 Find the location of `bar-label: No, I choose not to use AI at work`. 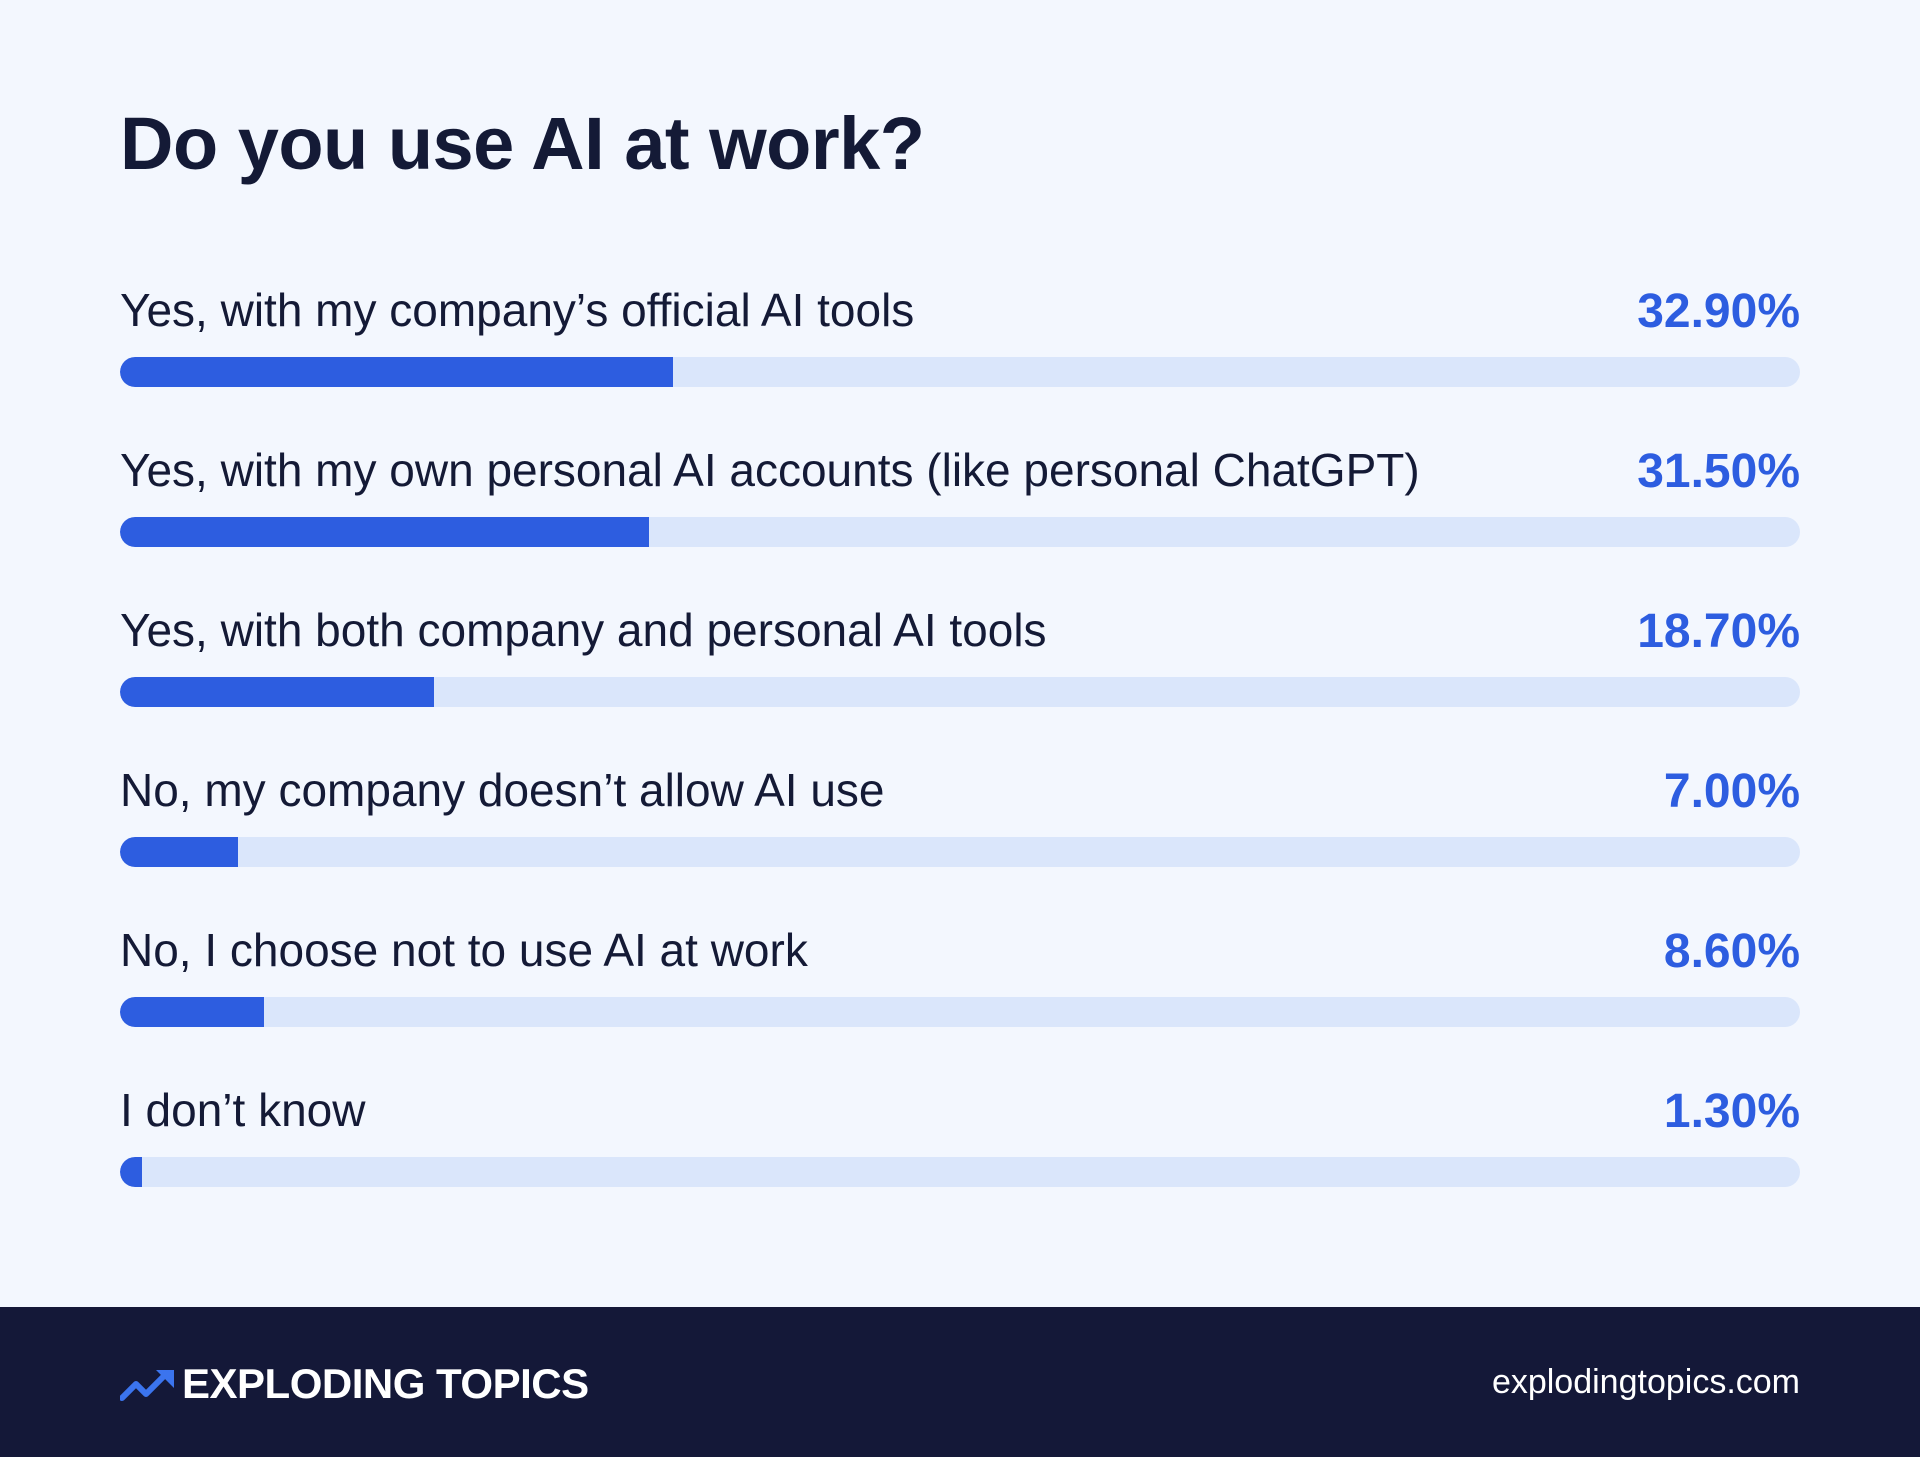

bar-label: No, I choose not to use AI at work is located at coordinates (464, 950).